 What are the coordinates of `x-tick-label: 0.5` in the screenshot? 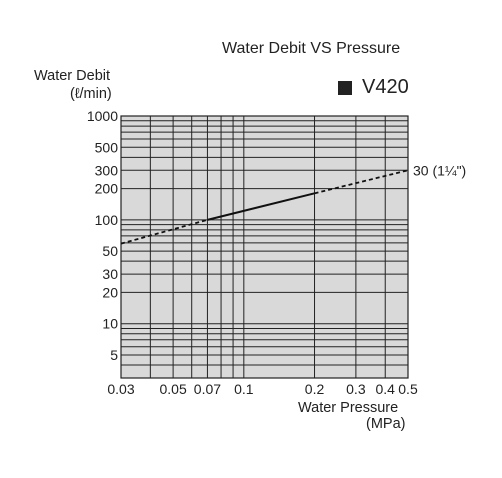 It's located at (408, 389).